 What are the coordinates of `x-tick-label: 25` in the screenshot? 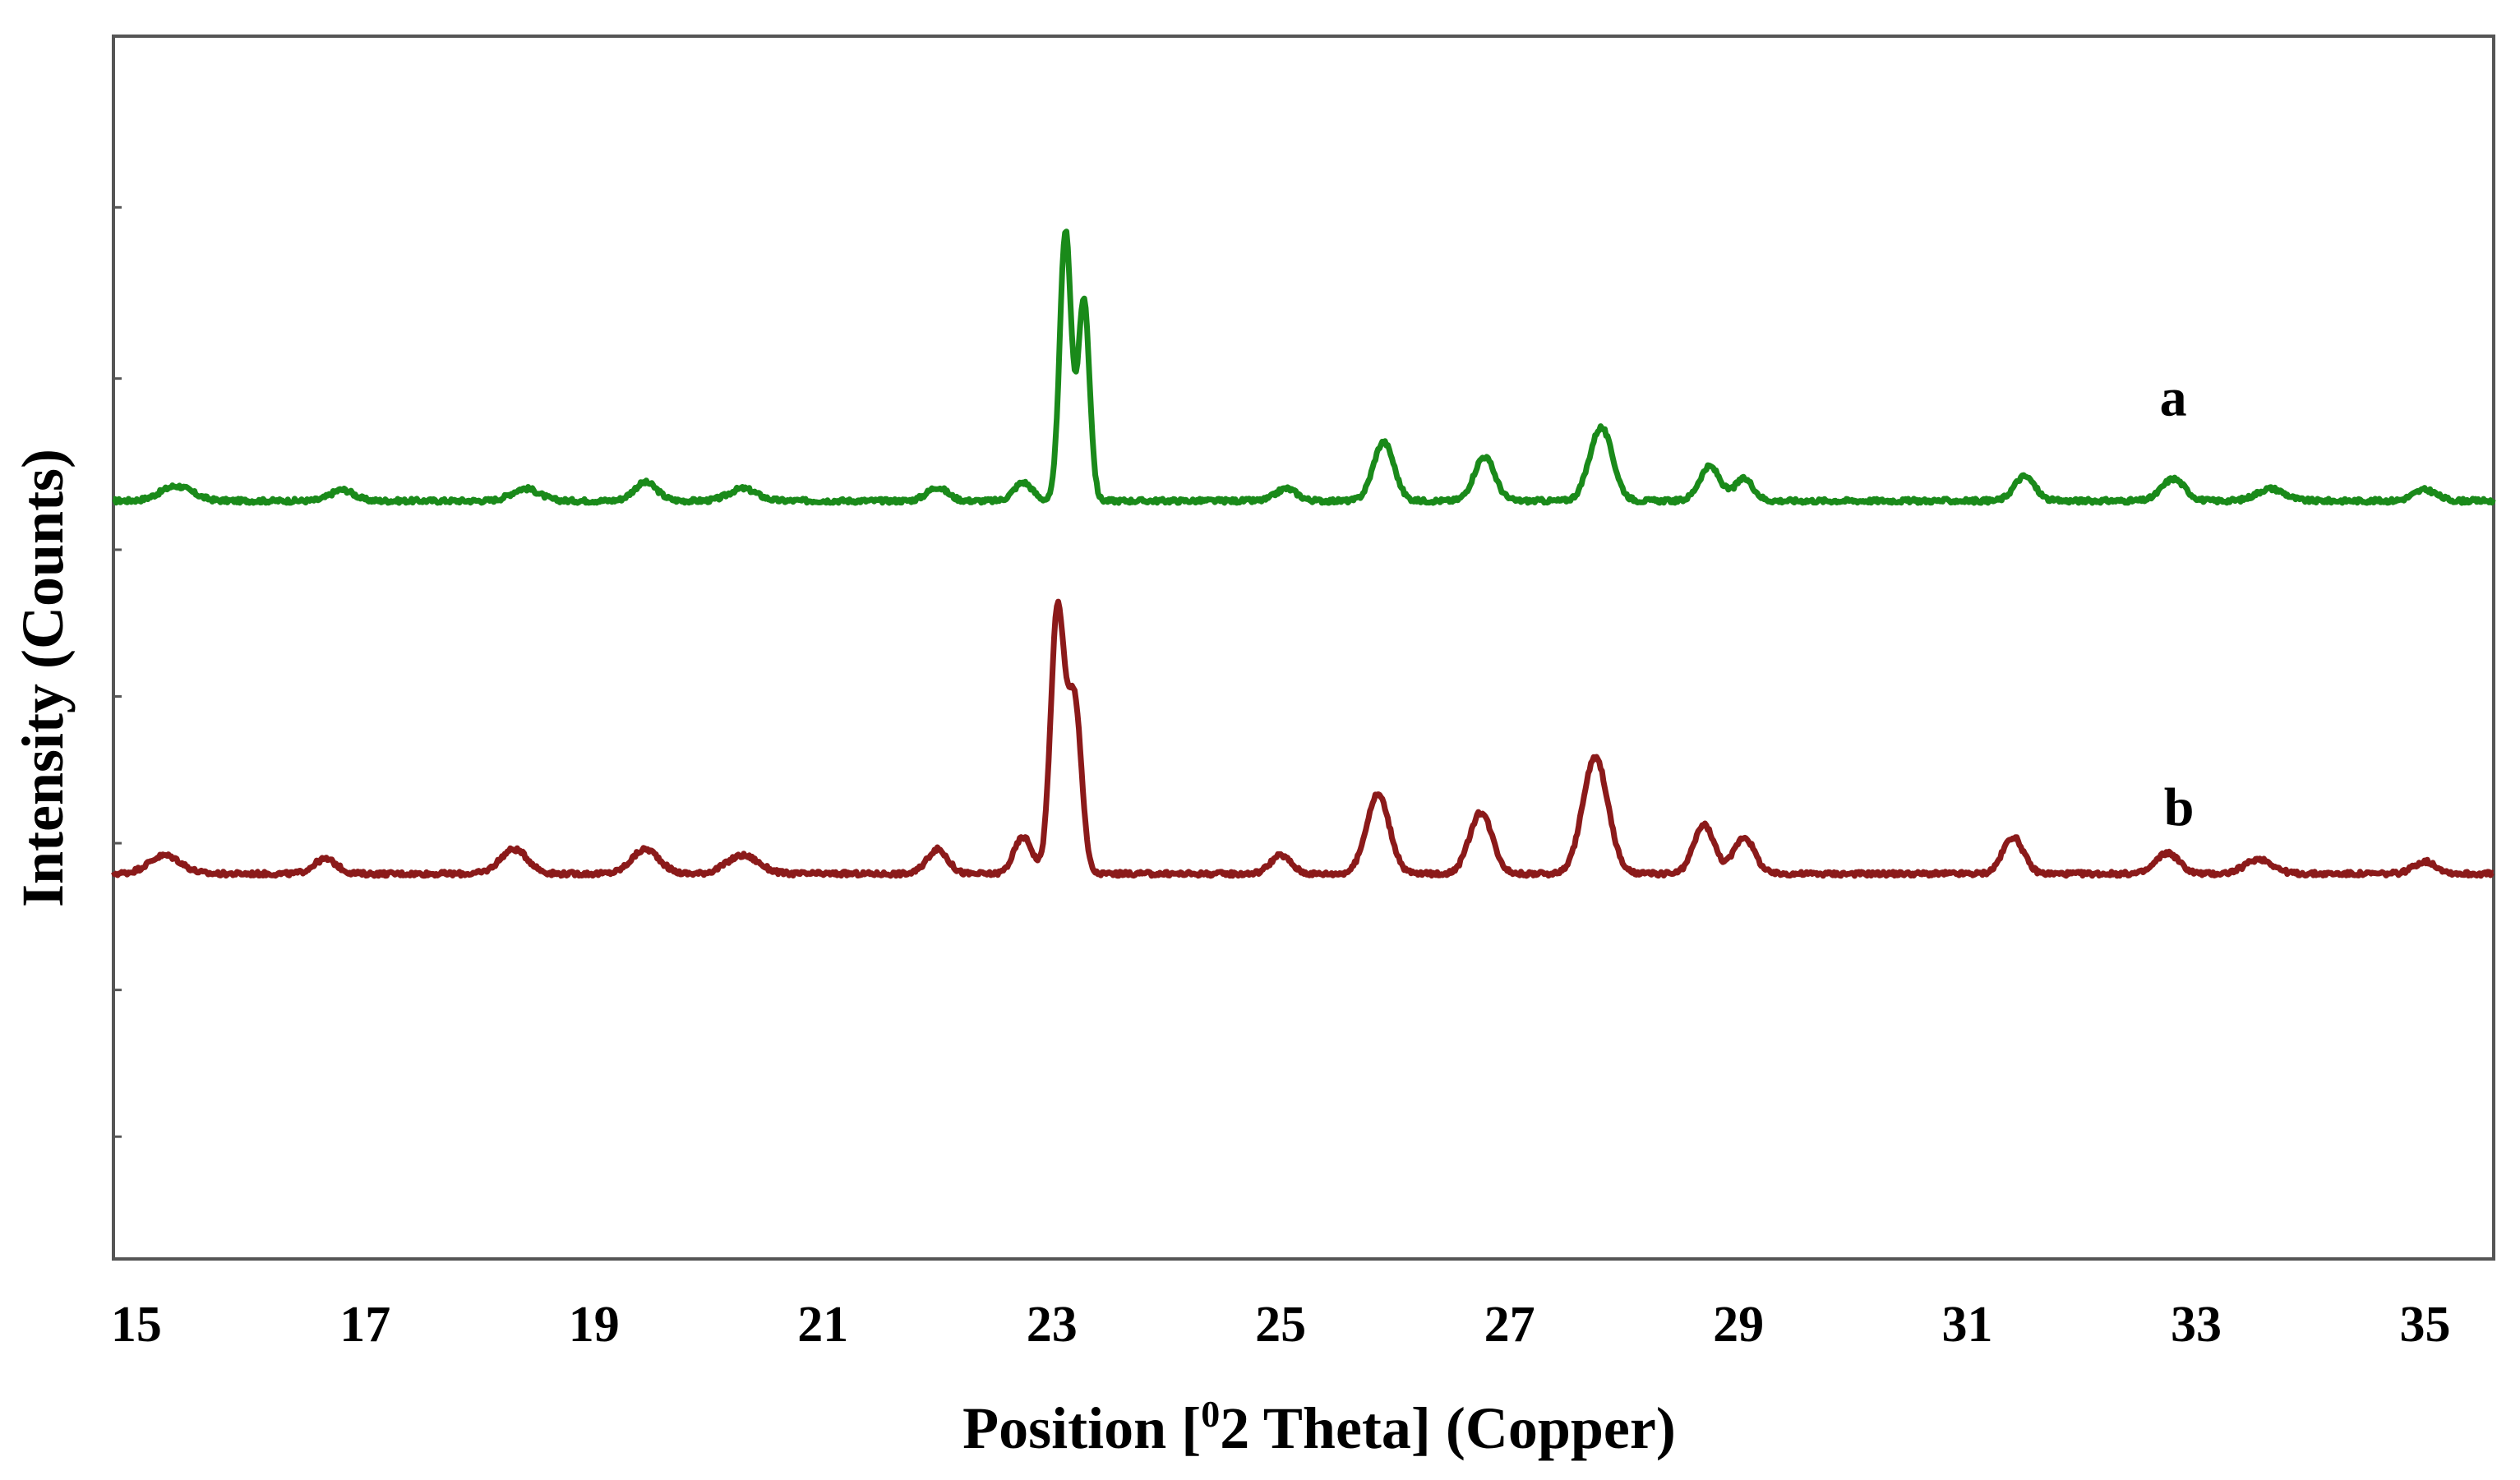 It's located at (1280, 1325).